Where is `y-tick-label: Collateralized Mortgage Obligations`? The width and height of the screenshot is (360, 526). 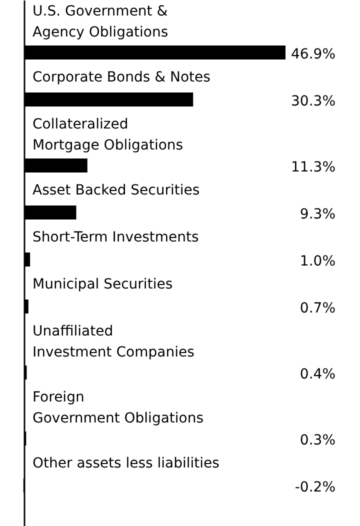
y-tick-label: Collateralized Mortgage Obligations is located at coordinates (108, 135).